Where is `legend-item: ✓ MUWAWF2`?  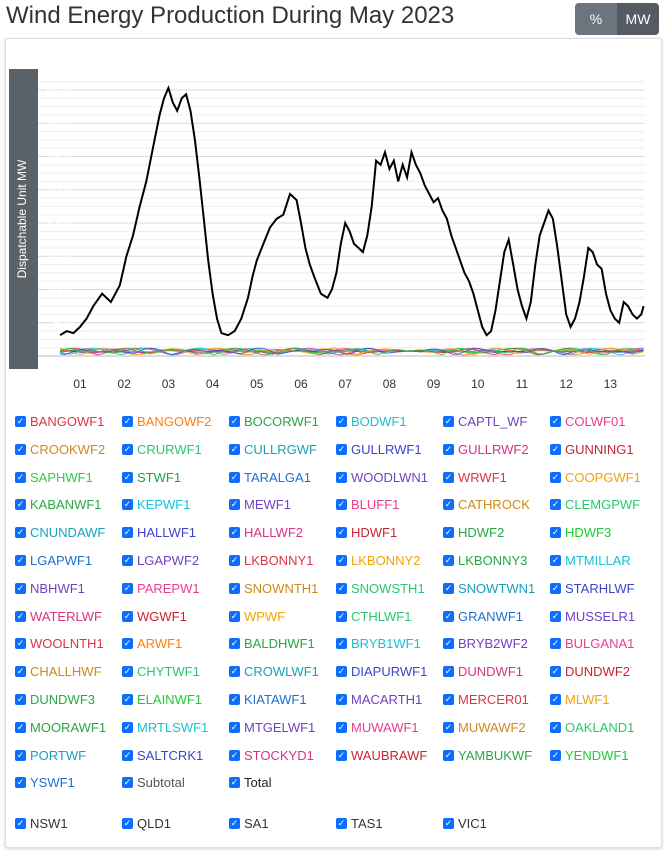 legend-item: ✓ MUWAWF2 is located at coordinates (484, 727).